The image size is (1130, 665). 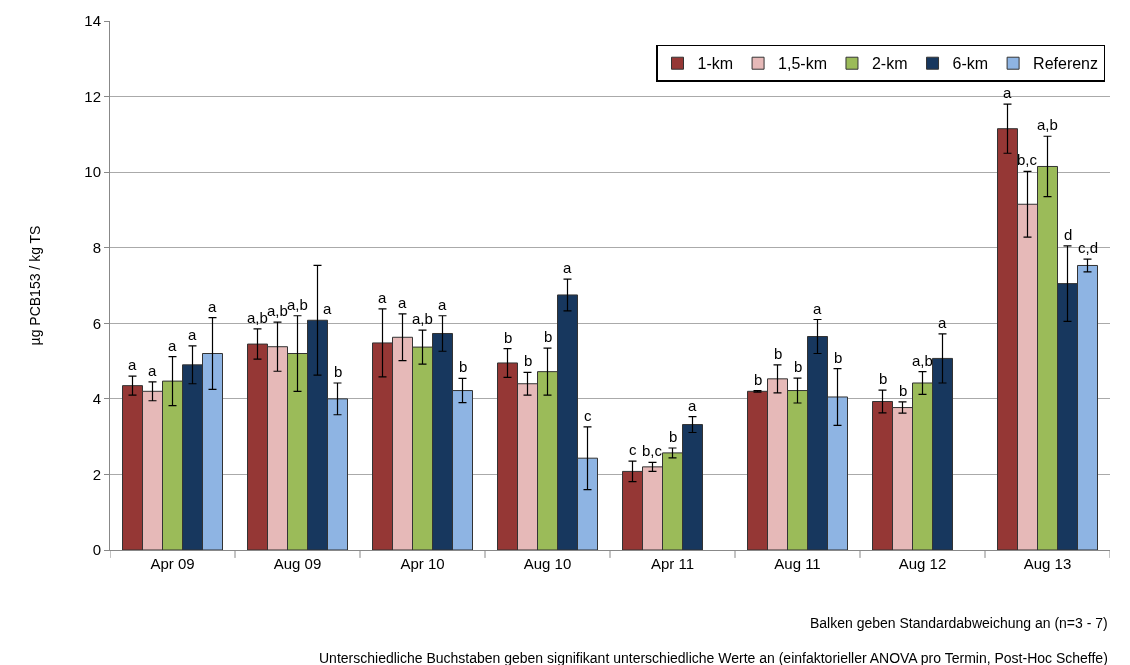 I want to click on y-tick-label: 0, so click(x=96, y=550).